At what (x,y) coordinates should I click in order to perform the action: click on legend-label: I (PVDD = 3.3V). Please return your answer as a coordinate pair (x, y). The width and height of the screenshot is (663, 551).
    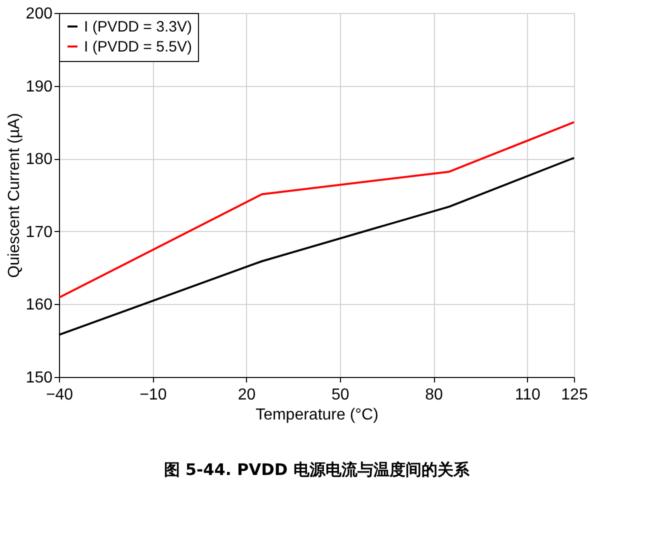
    Looking at the image, I should click on (138, 27).